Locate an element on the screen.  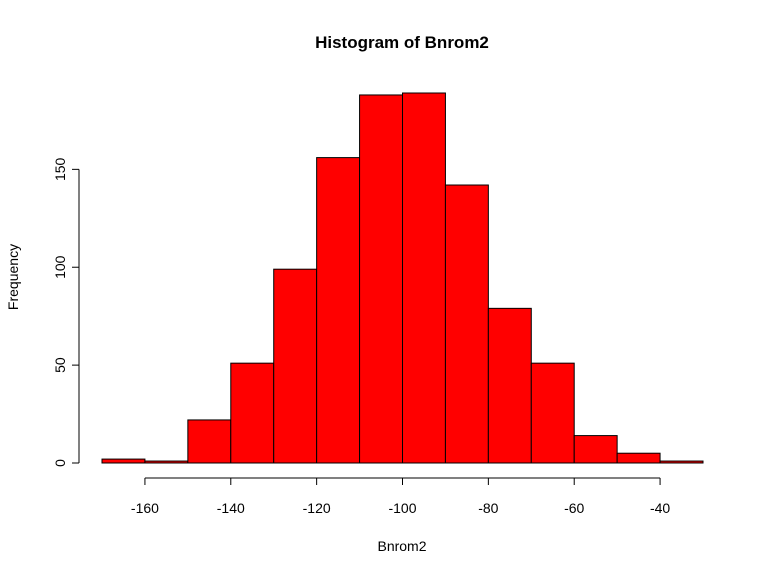
x-tick-label: -140 is located at coordinates (231, 508).